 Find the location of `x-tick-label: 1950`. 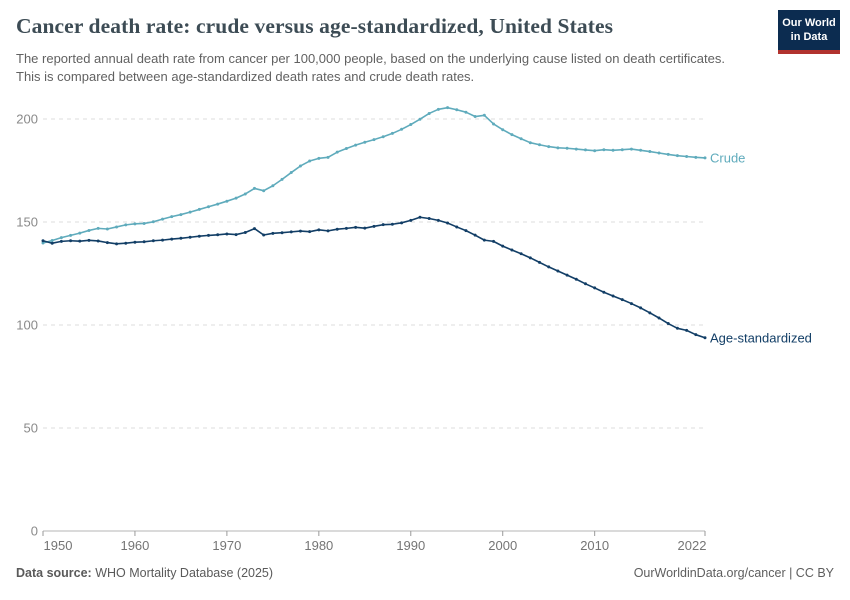

x-tick-label: 1950 is located at coordinates (58, 545).